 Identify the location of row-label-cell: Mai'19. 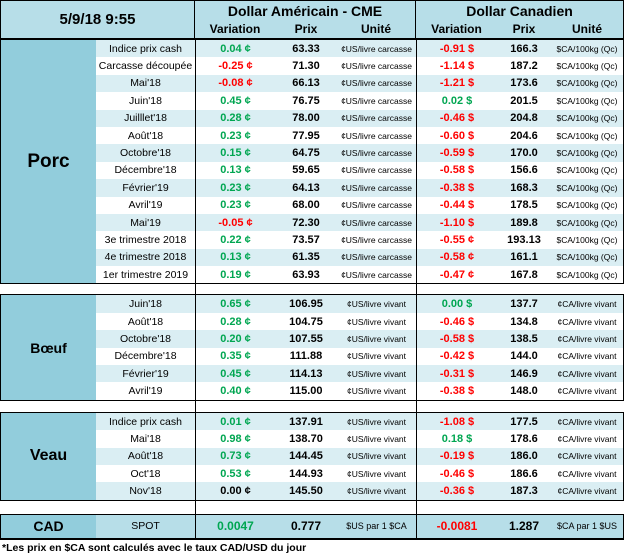
(145, 222).